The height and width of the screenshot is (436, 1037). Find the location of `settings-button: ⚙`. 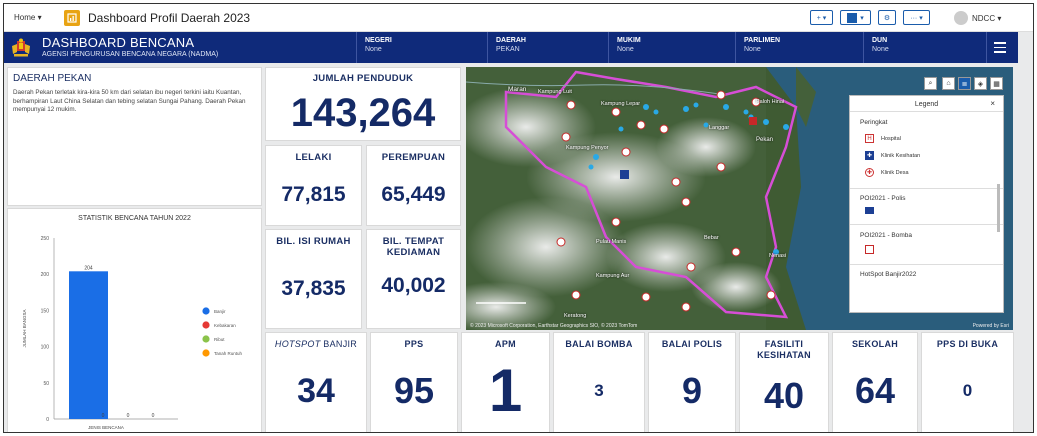

settings-button: ⚙ is located at coordinates (887, 17).